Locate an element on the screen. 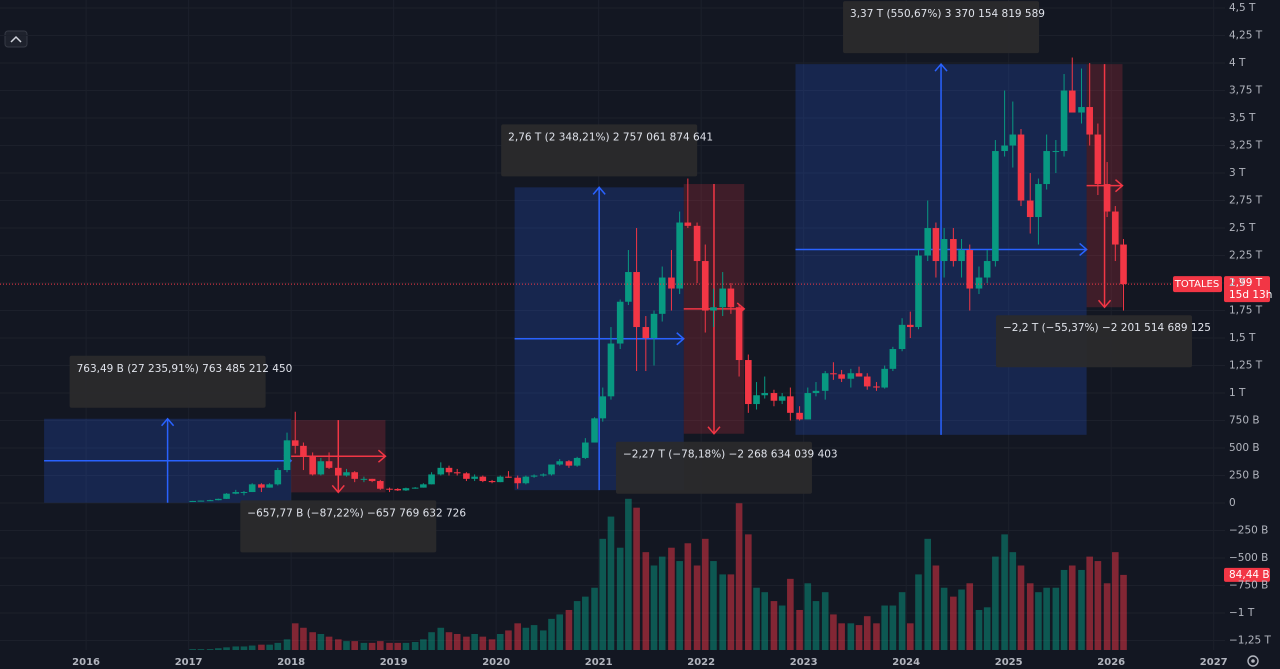 This screenshot has width=1280, height=669. chevron-icon is located at coordinates (16, 39).